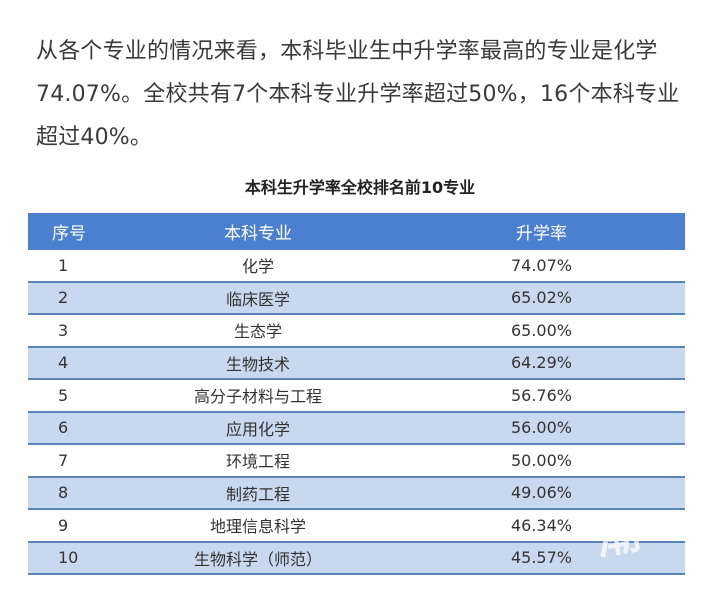 The width and height of the screenshot is (720, 615). What do you see at coordinates (257, 527) in the screenshot?
I see `cell-major: 地理信息科学` at bounding box center [257, 527].